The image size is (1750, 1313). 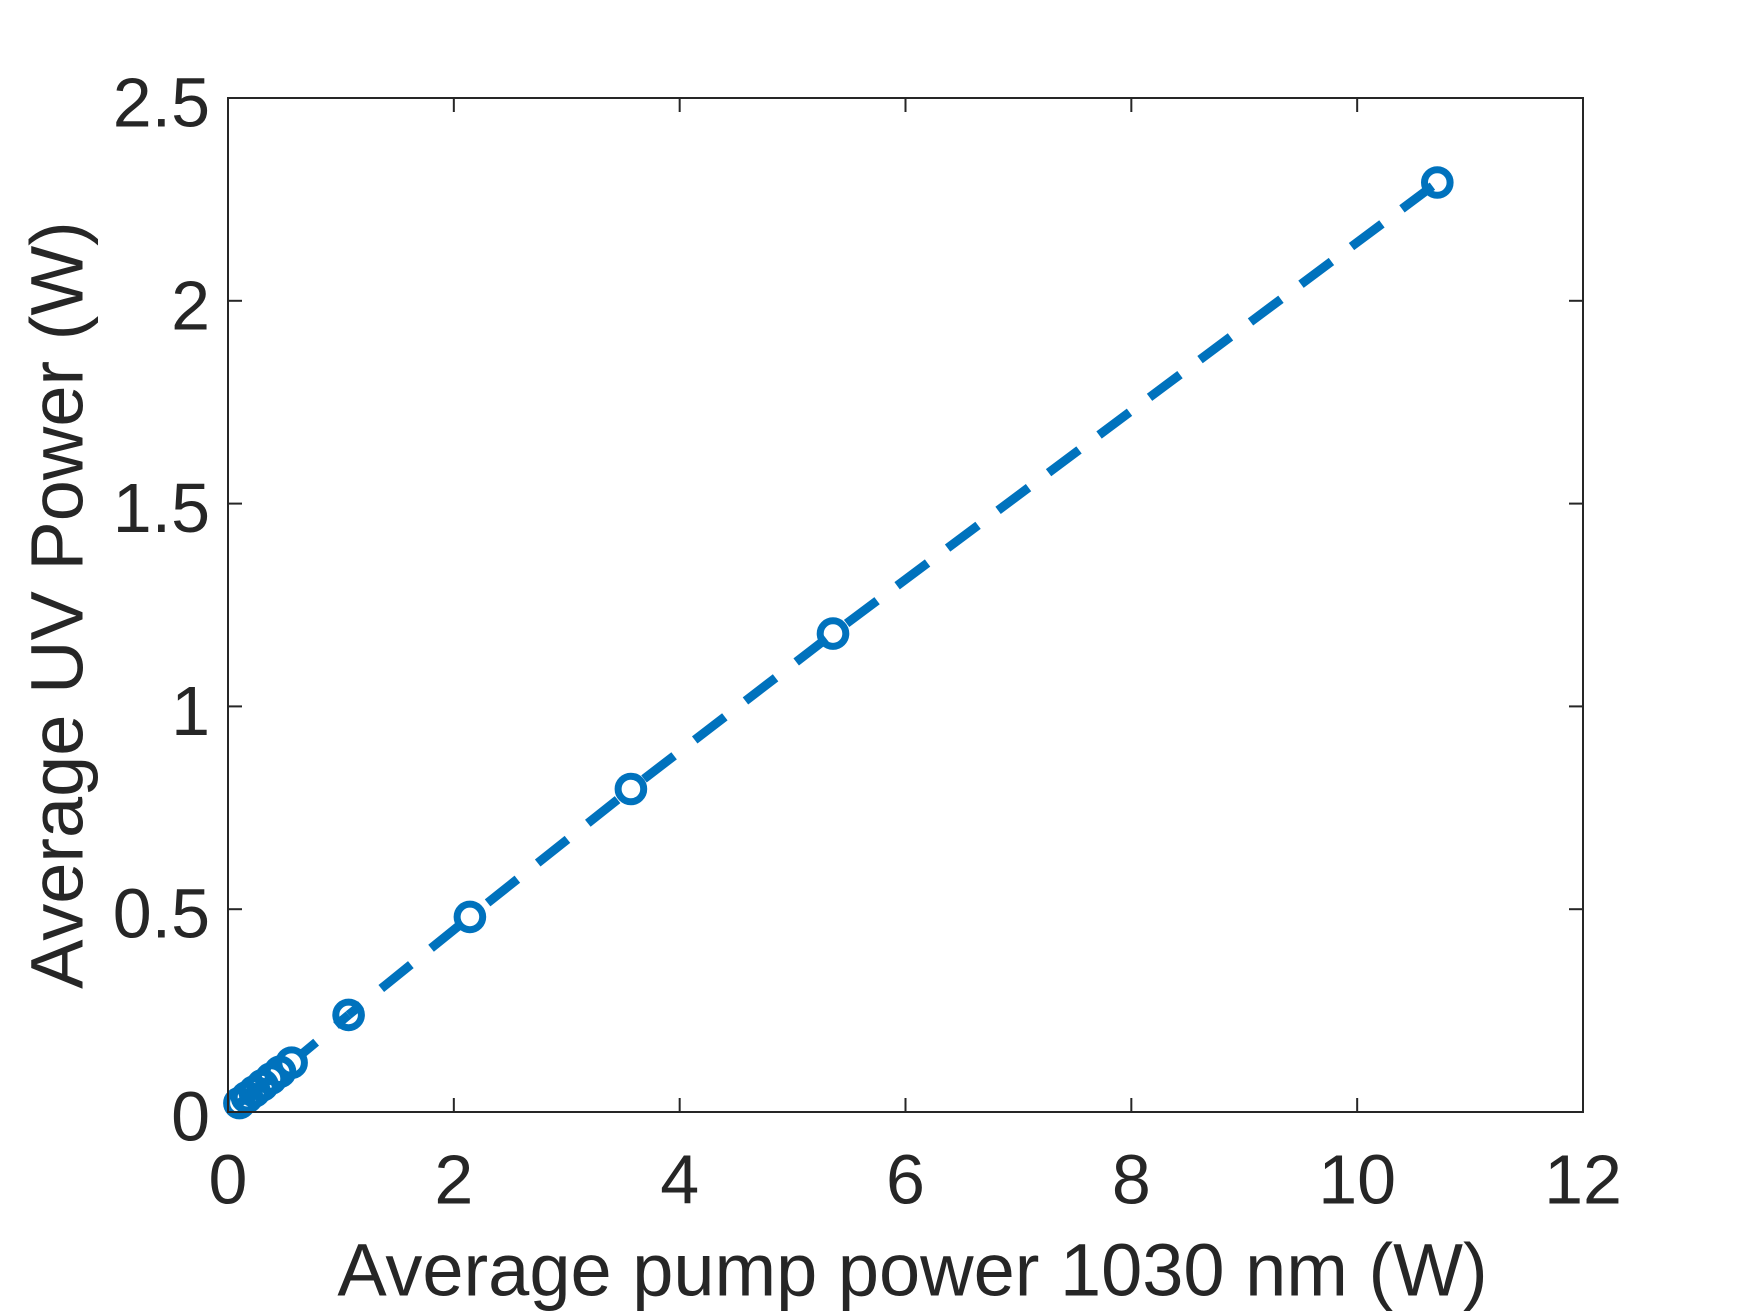 I want to click on svg-text: 4, so click(x=679, y=1180).